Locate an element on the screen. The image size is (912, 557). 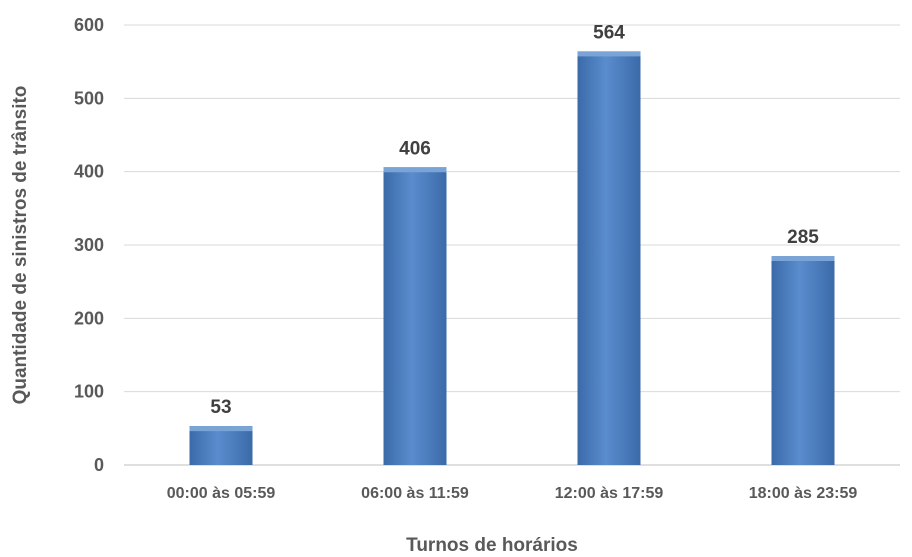
data-label: 564 is located at coordinates (609, 32).